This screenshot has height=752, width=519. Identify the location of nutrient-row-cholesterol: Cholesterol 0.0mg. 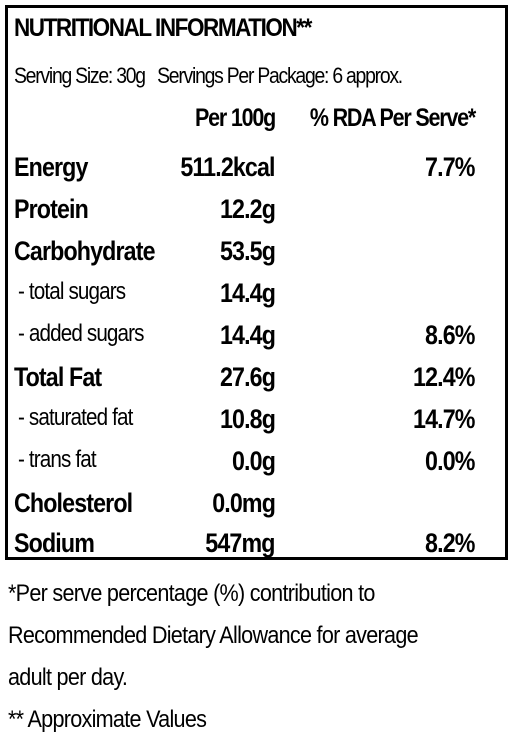
(259, 508).